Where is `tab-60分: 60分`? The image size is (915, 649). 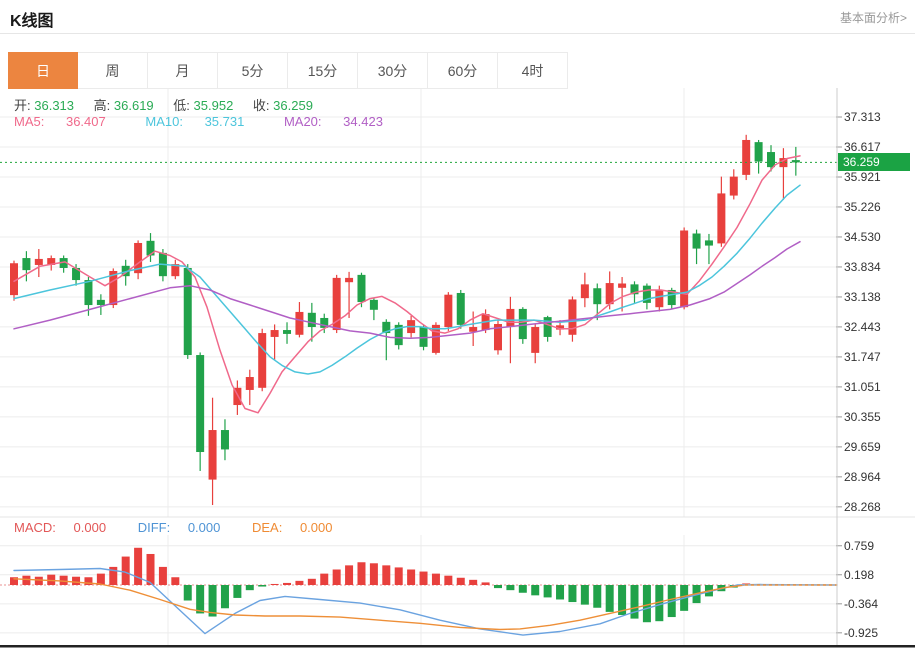
tab-60分: 60分 is located at coordinates (463, 70).